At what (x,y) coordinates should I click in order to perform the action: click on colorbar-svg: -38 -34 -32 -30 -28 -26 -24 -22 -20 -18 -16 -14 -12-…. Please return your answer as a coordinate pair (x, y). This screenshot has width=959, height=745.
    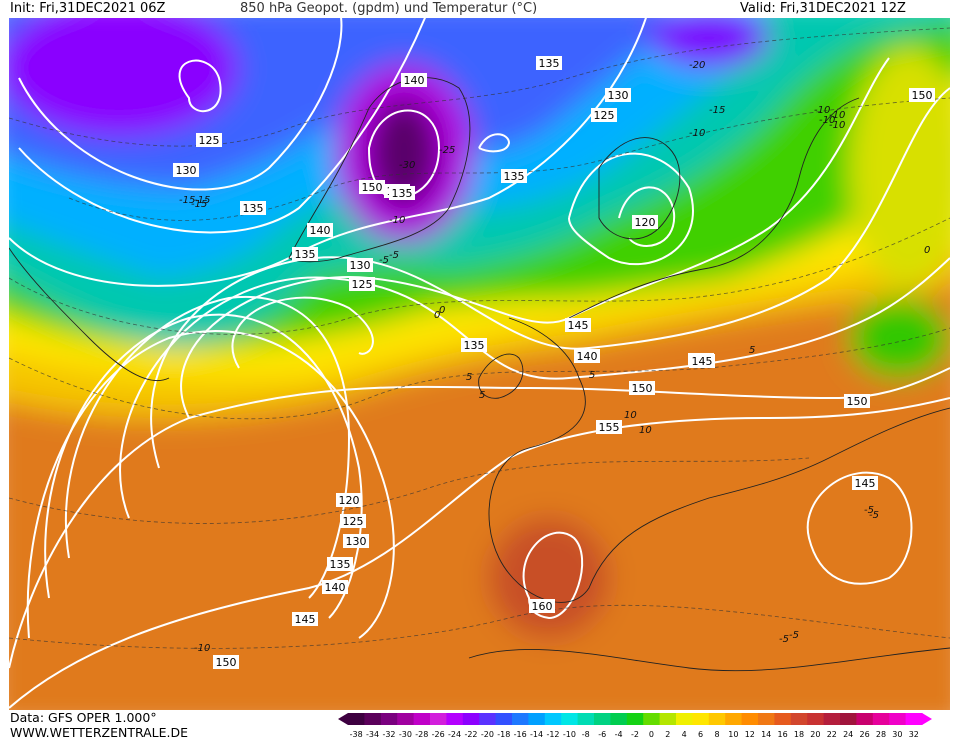
    Looking at the image, I should click on (635, 726).